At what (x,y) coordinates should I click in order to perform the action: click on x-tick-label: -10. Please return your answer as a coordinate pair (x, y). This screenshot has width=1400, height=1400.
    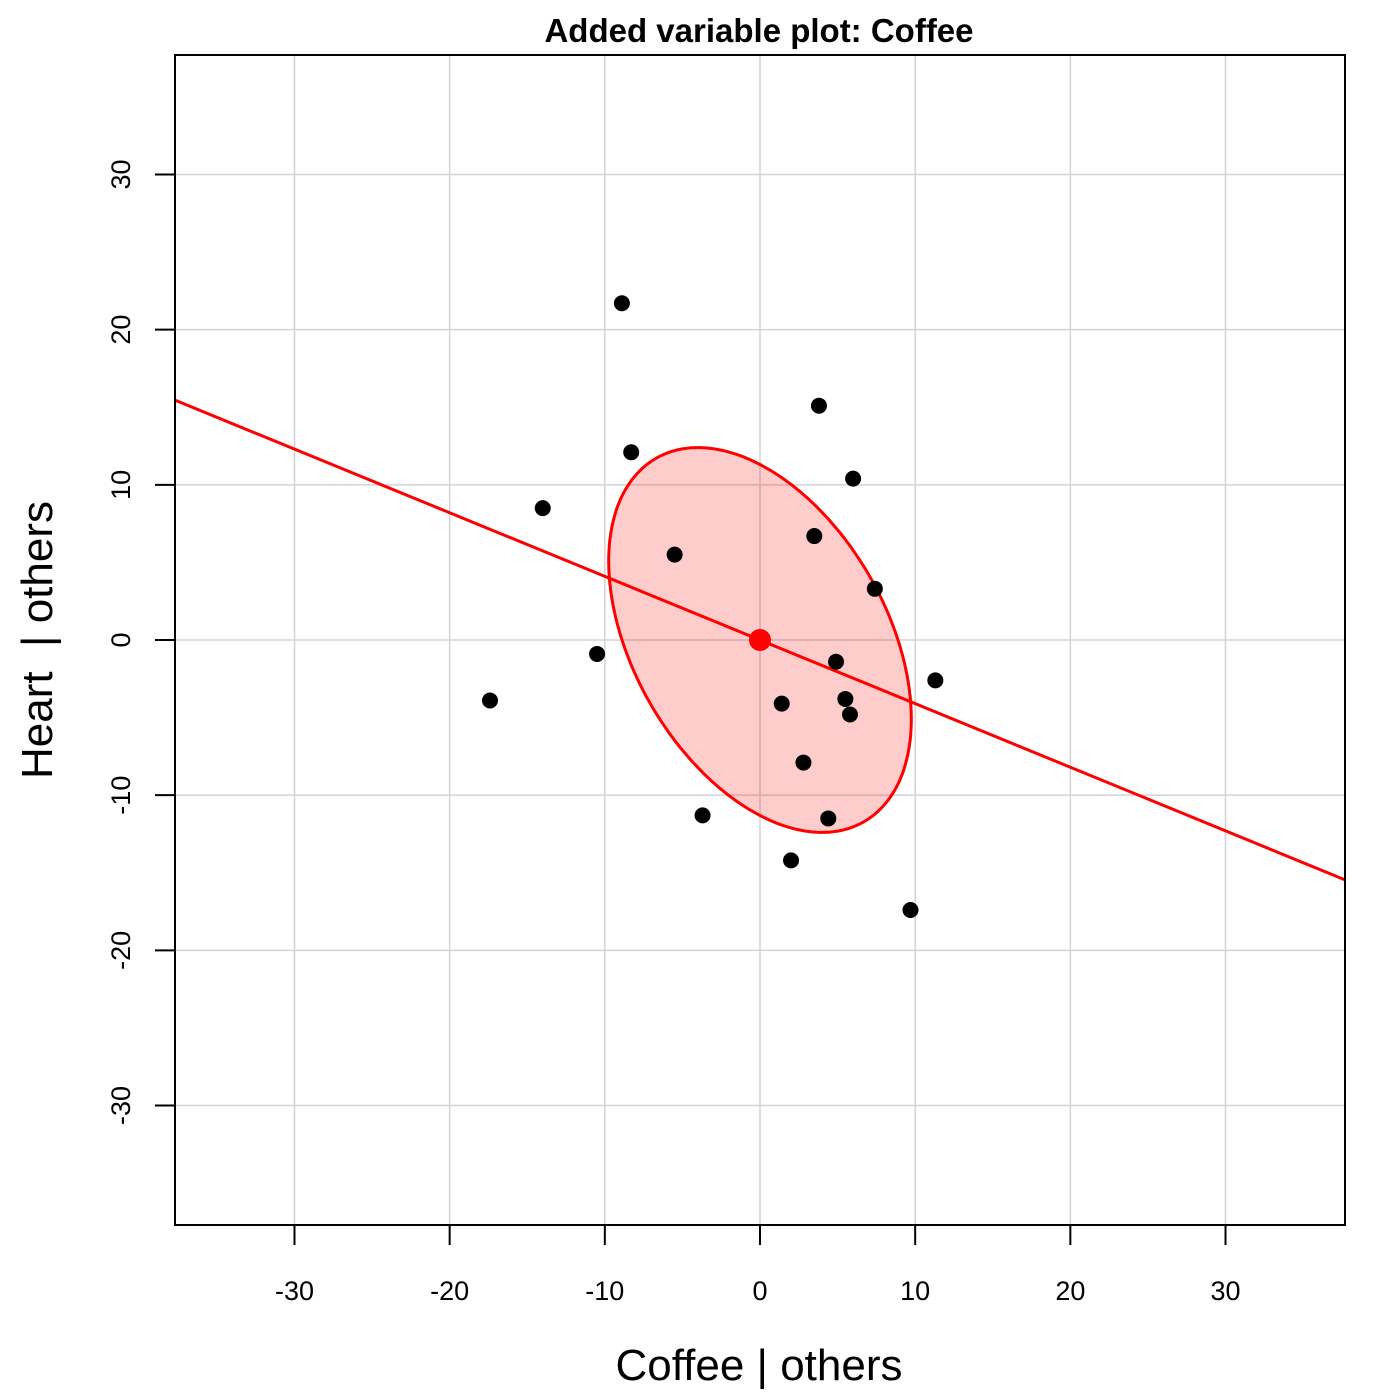
    Looking at the image, I should click on (604, 1291).